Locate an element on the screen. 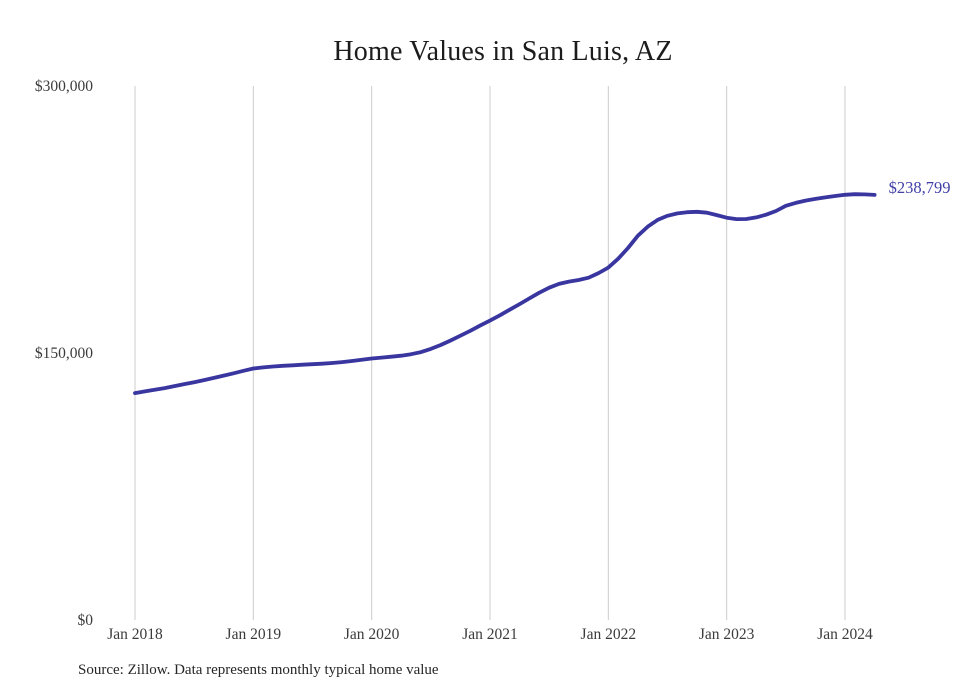 The image size is (980, 699). x-tick-label: Jan 2022 is located at coordinates (609, 634).